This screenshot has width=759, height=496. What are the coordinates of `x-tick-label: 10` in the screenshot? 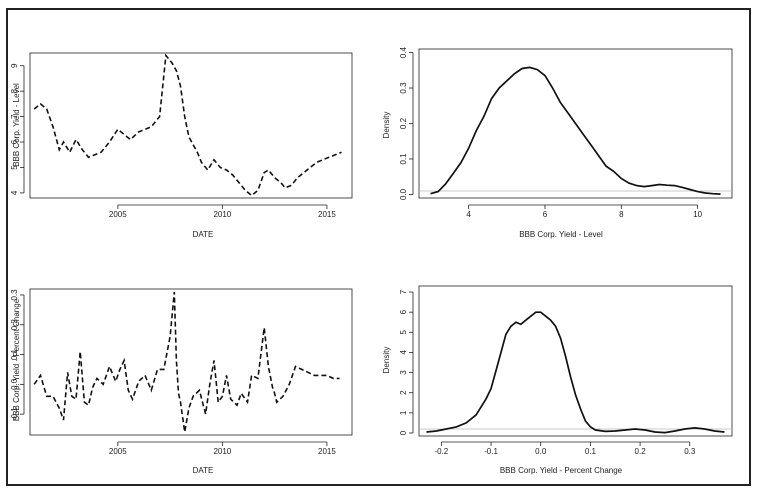 It's located at (697, 214).